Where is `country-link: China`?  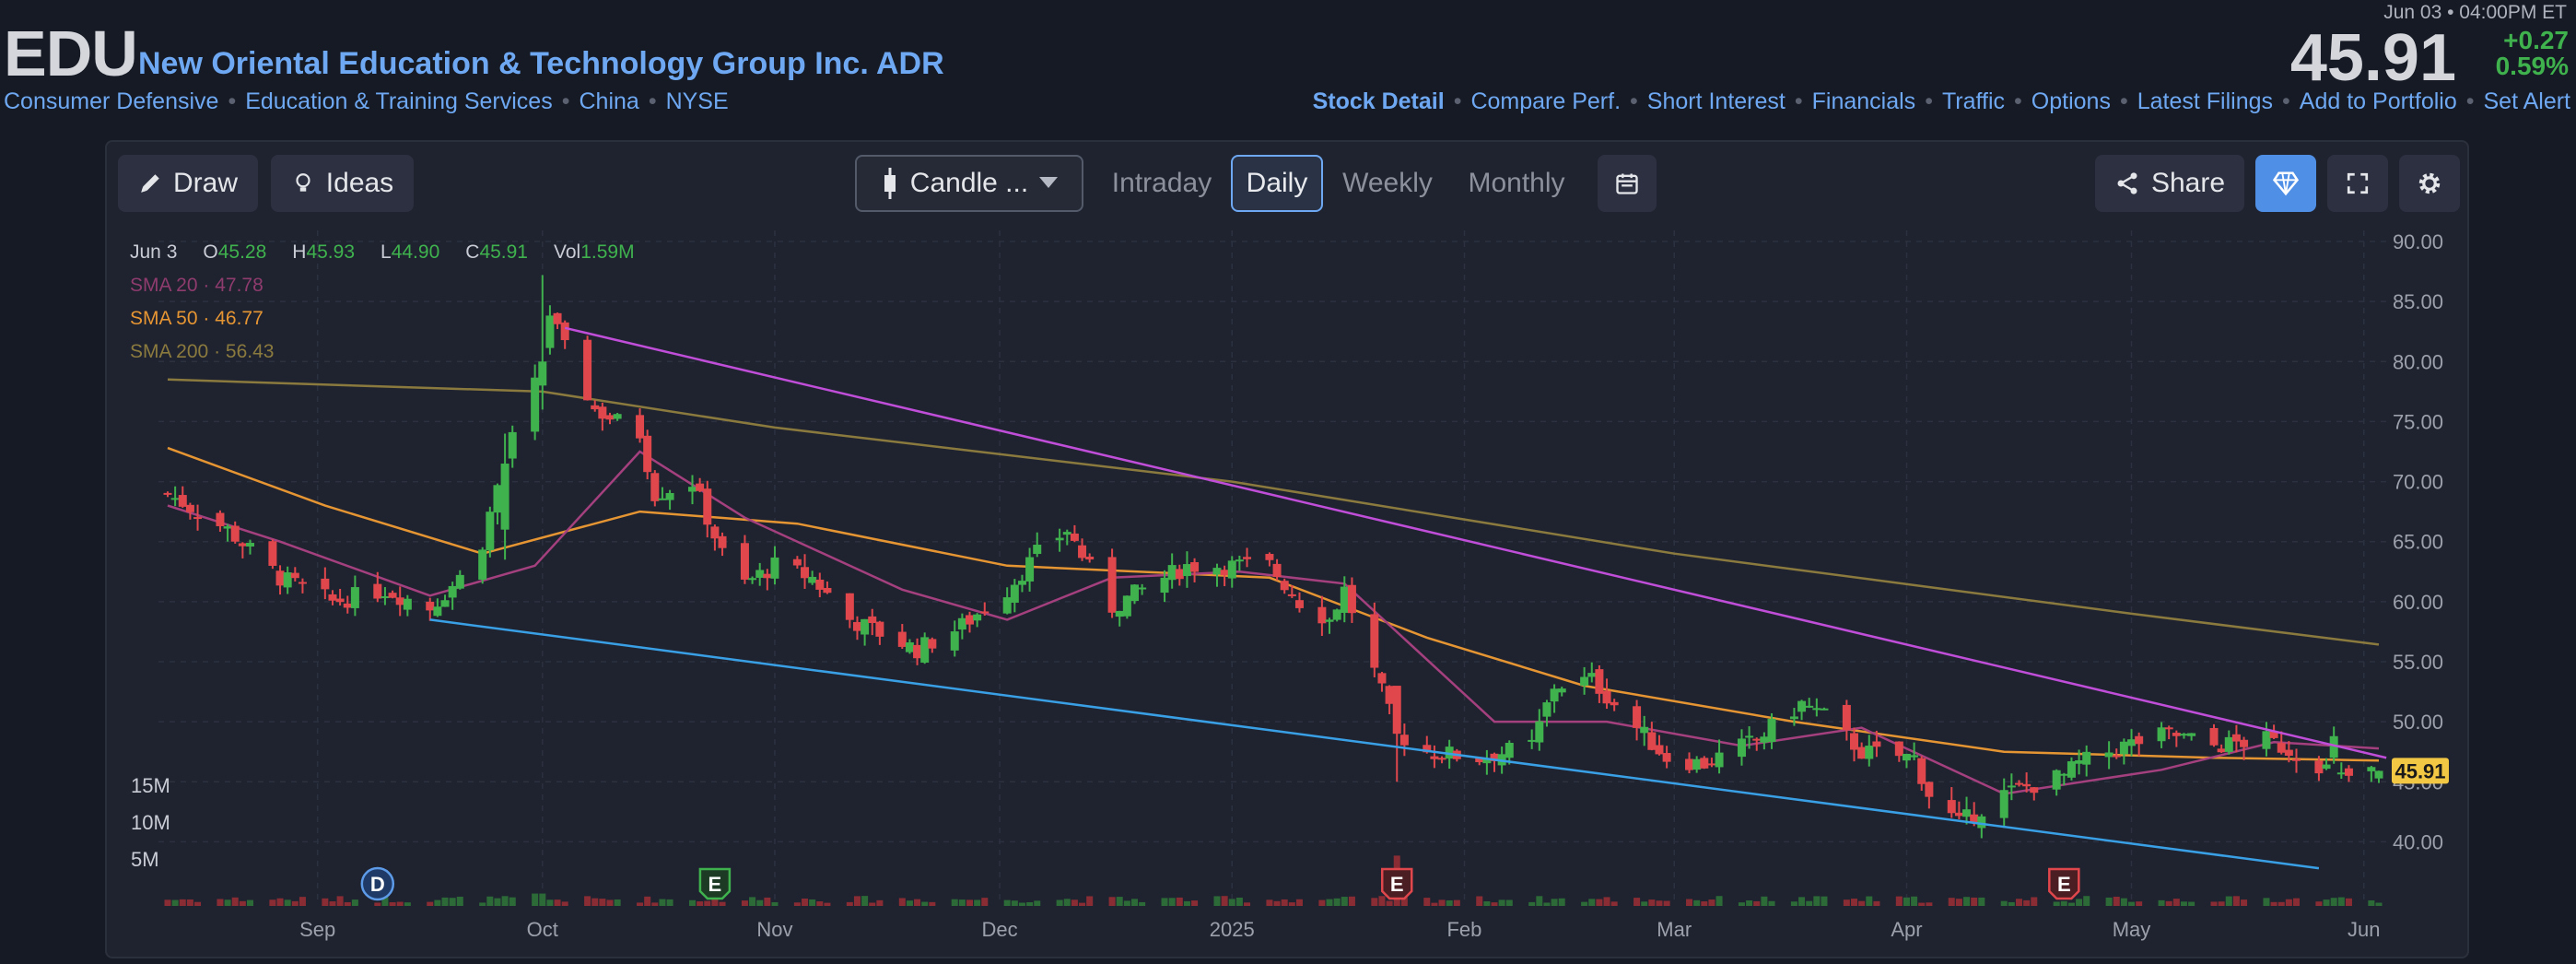
country-link: China is located at coordinates (609, 101).